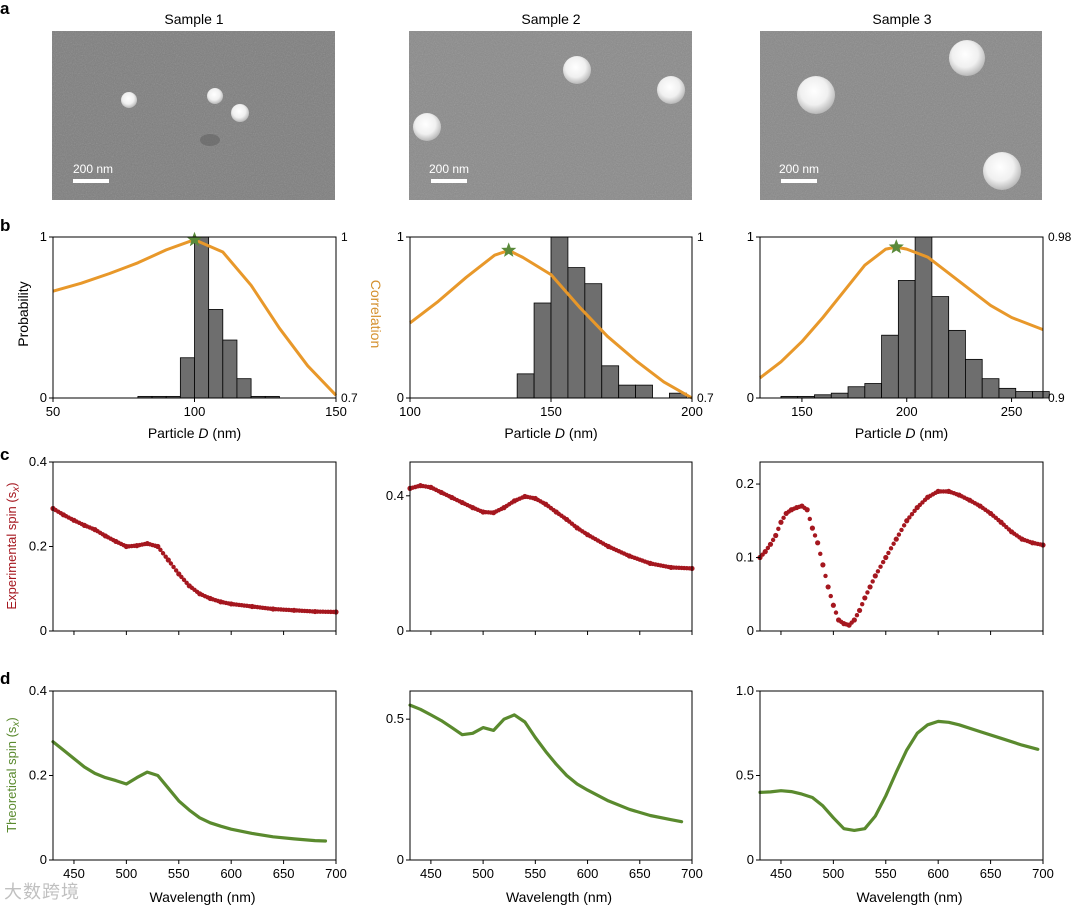 The width and height of the screenshot is (1080, 906). What do you see at coordinates (834, 873) in the screenshot?
I see `x-tick-label: 500` at bounding box center [834, 873].